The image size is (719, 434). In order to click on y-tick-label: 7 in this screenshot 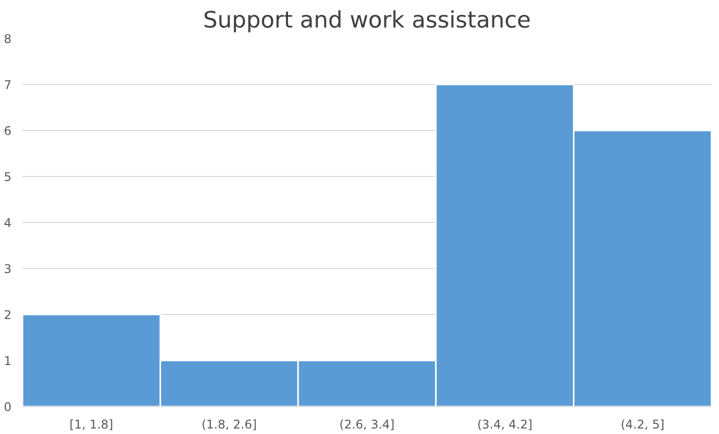, I will do `click(8, 85)`.